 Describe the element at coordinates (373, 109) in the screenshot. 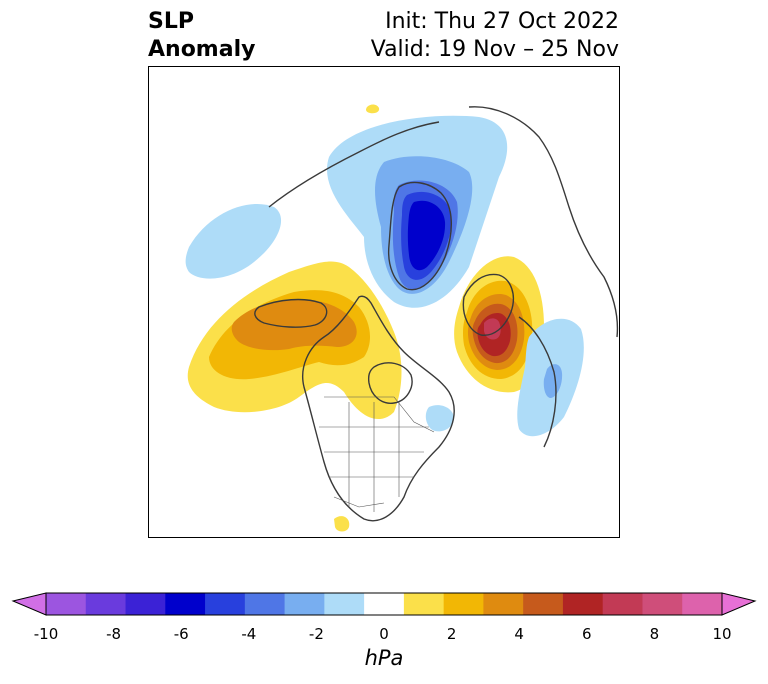

I see `high-anomaly-small` at that location.